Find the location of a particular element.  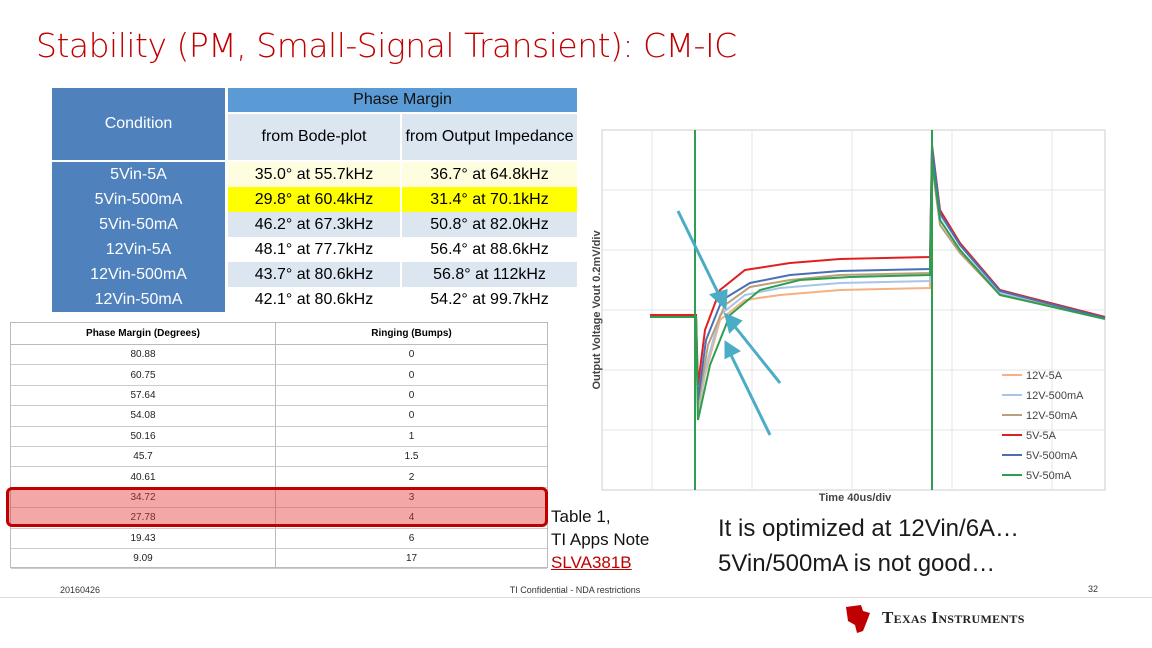

pm-cell: 50.16 is located at coordinates (143, 437).